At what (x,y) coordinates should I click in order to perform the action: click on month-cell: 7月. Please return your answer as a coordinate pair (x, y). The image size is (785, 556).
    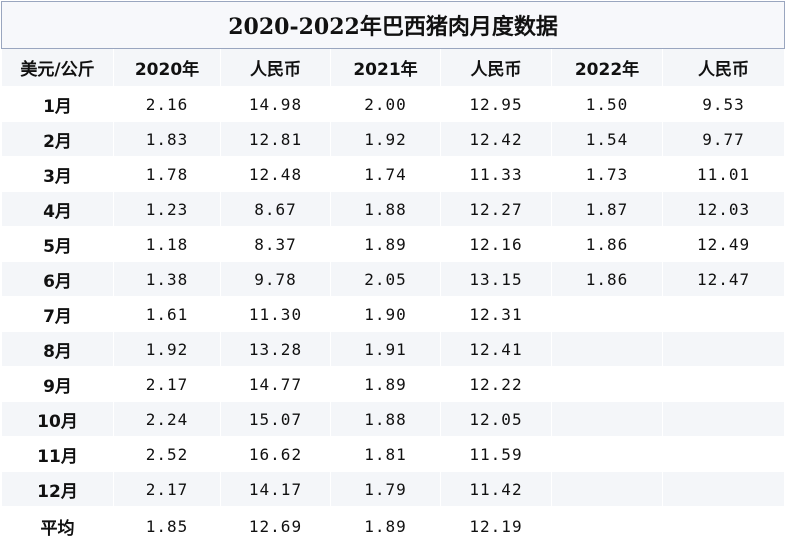
    Looking at the image, I should click on (57, 314).